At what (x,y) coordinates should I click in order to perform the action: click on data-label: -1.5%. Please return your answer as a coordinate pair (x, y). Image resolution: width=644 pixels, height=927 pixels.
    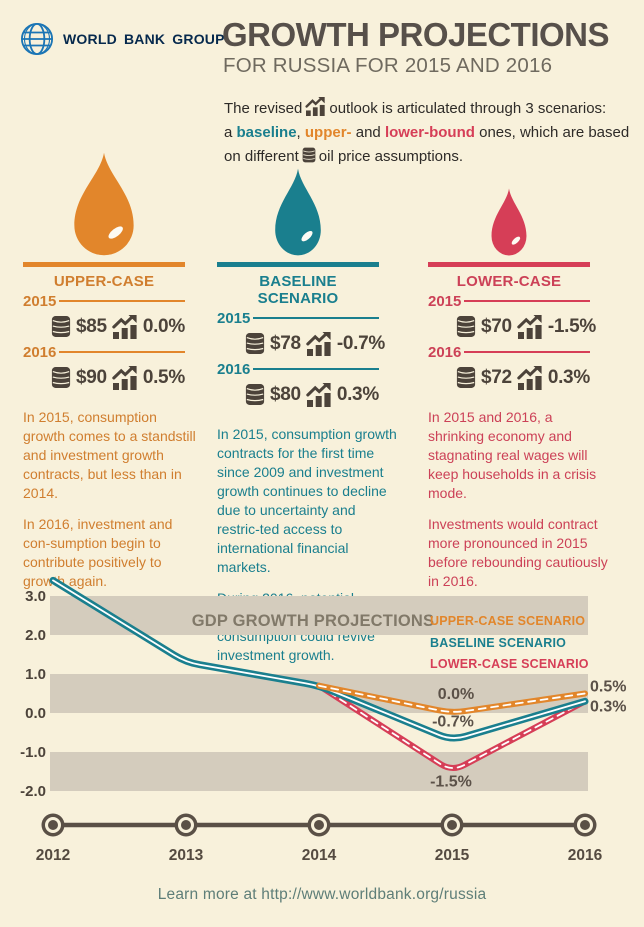
    Looking at the image, I should click on (451, 782).